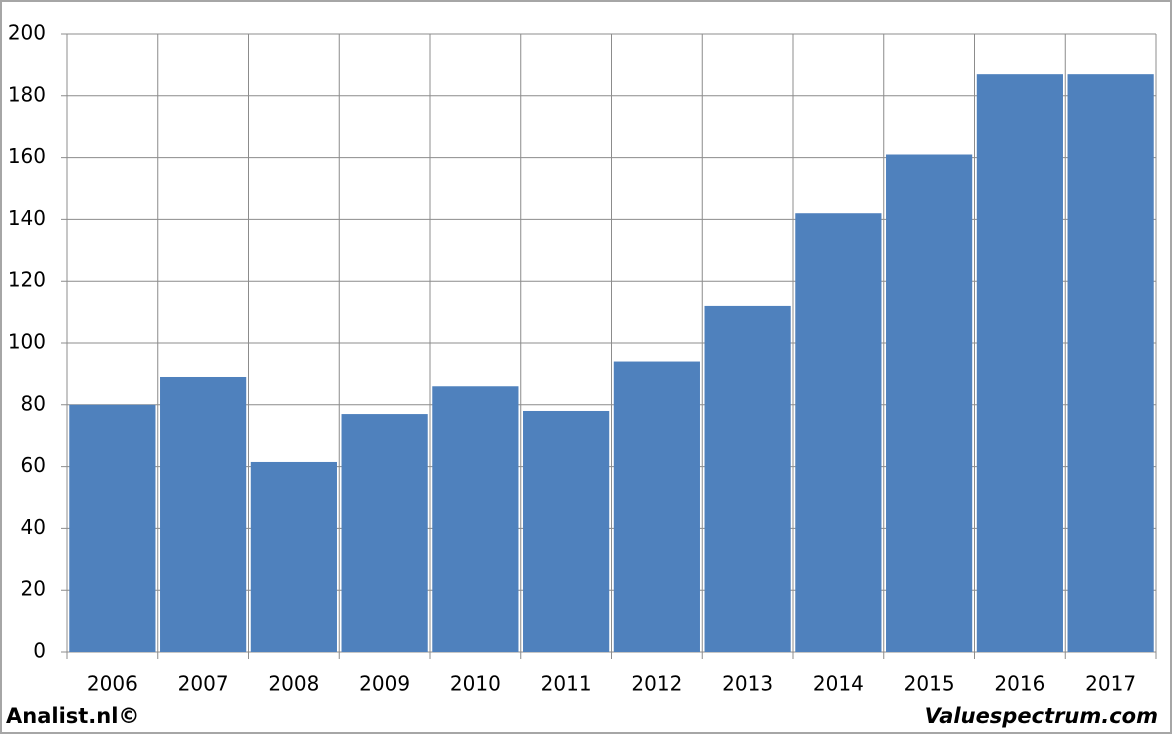 Image resolution: width=1172 pixels, height=738 pixels. Describe the element at coordinates (384, 684) in the screenshot. I see `x-tick-label: 2009` at that location.